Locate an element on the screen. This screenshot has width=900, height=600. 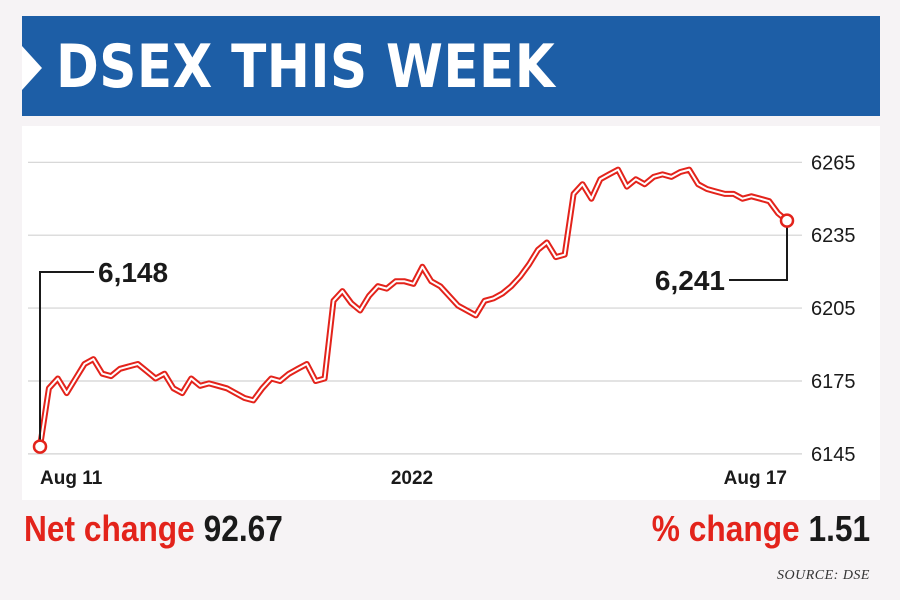
end-point-marker is located at coordinates (787, 220).